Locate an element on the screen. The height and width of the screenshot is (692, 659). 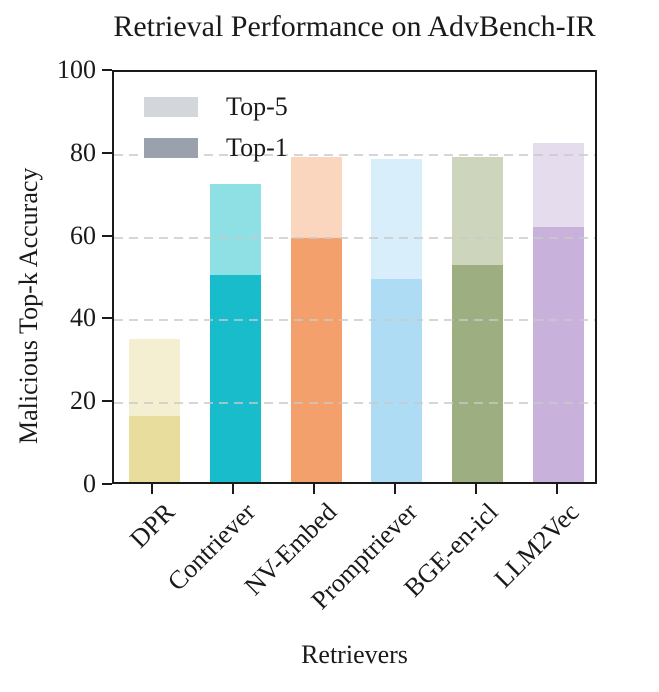
legend: Top-5 Top-1 is located at coordinates (216, 133).